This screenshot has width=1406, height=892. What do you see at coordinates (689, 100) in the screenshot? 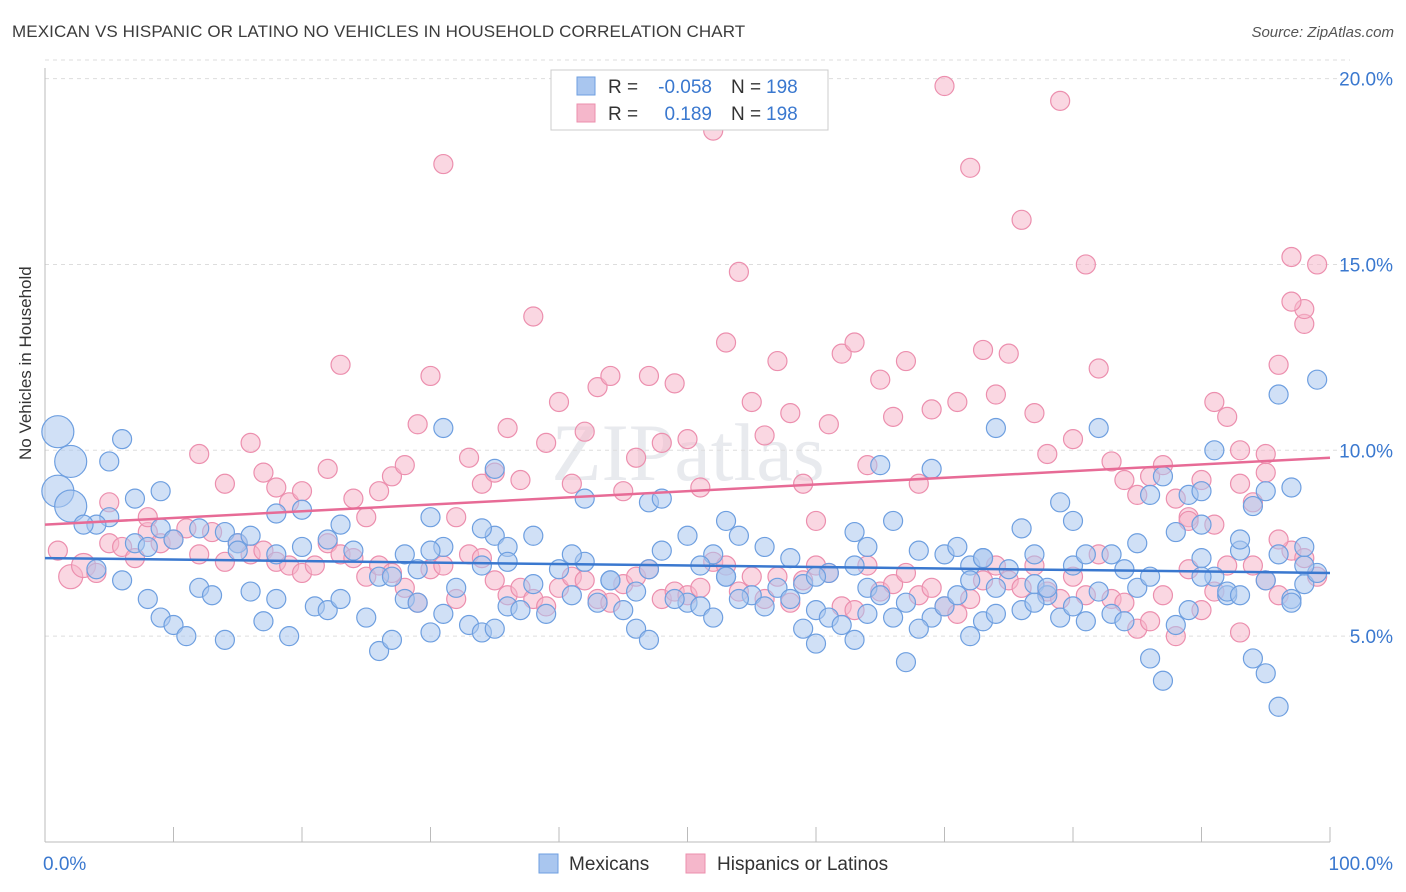
I see `stats-legend: R = -0.058 N = 198 R = 0.189 N = 198` at bounding box center [689, 100].